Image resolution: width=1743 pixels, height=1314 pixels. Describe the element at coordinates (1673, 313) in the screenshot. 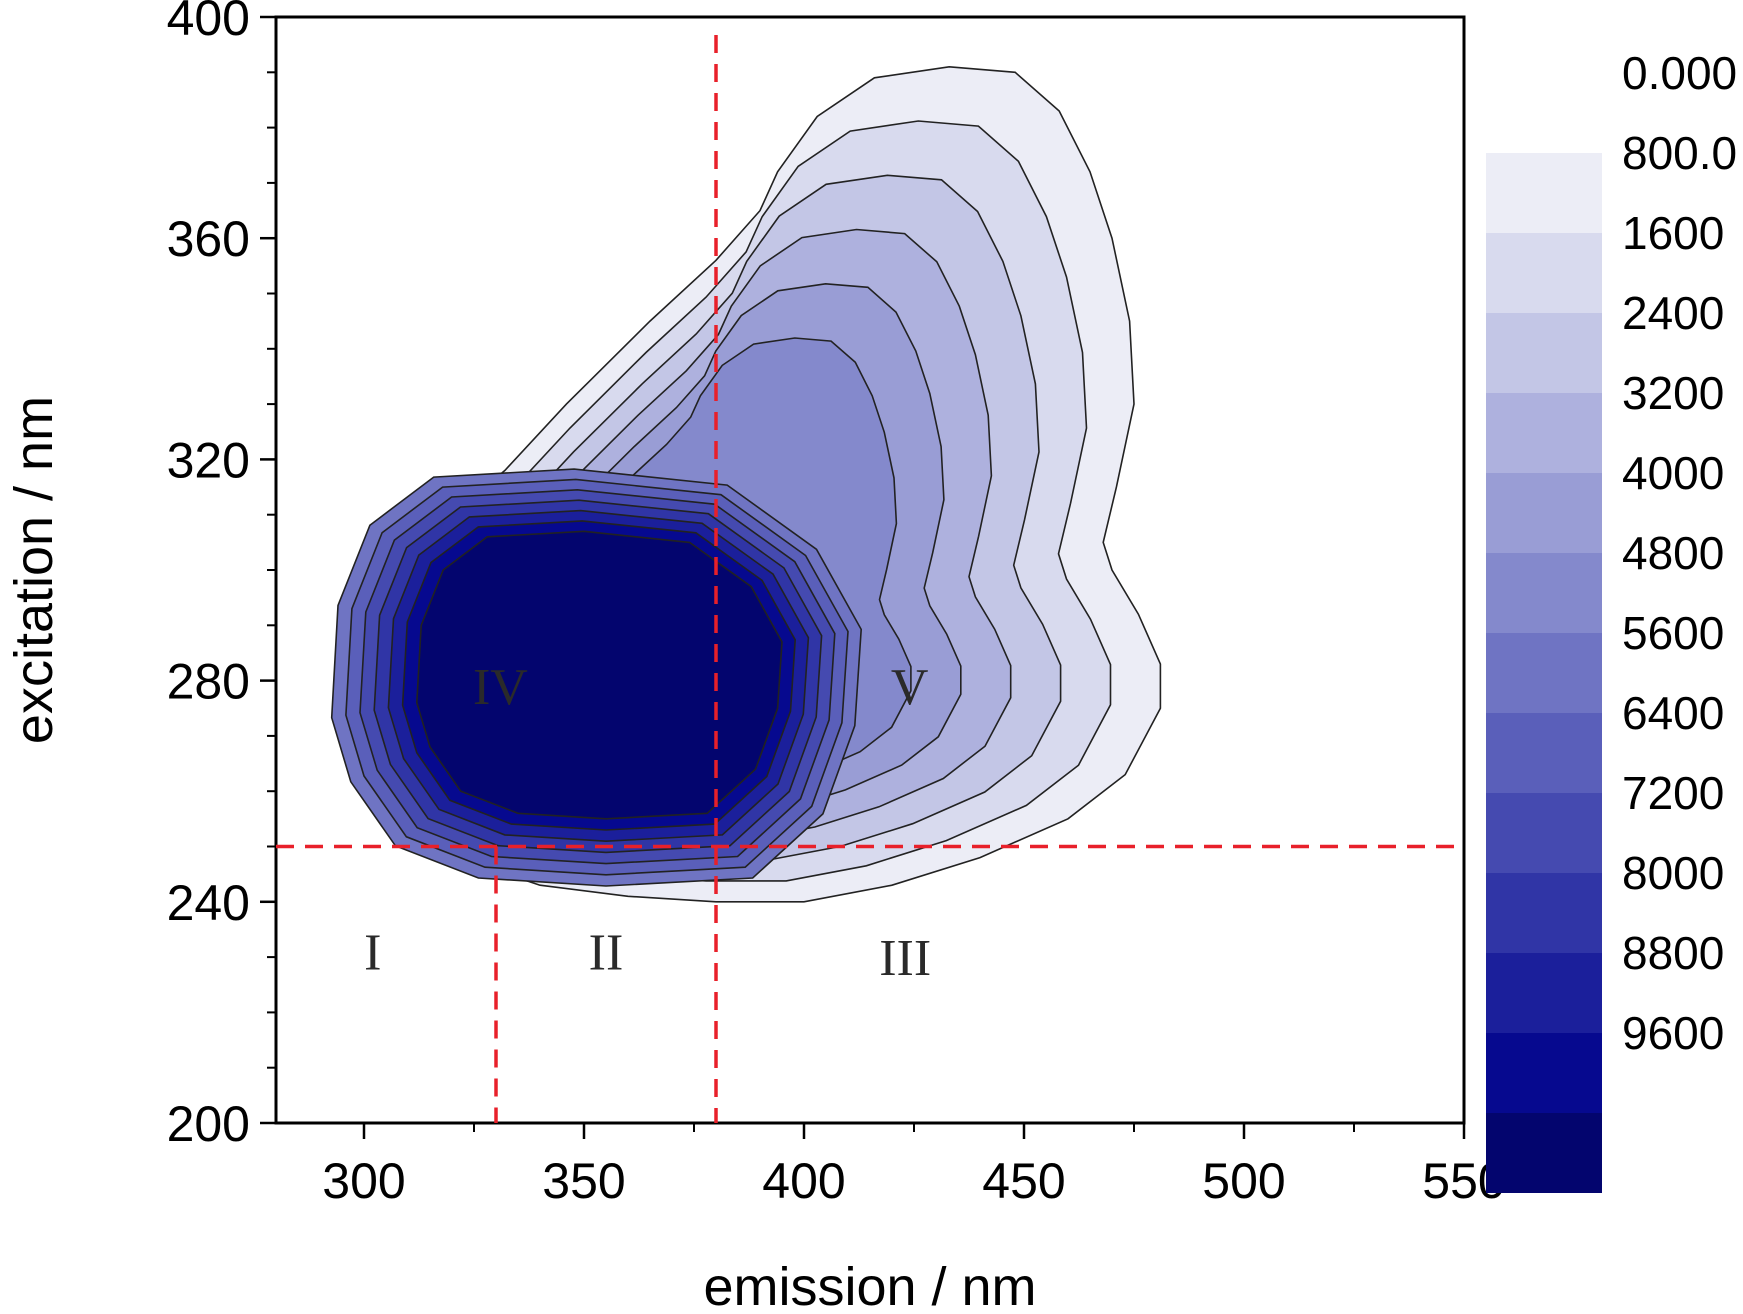

I see `colorbar-label: 2400` at that location.